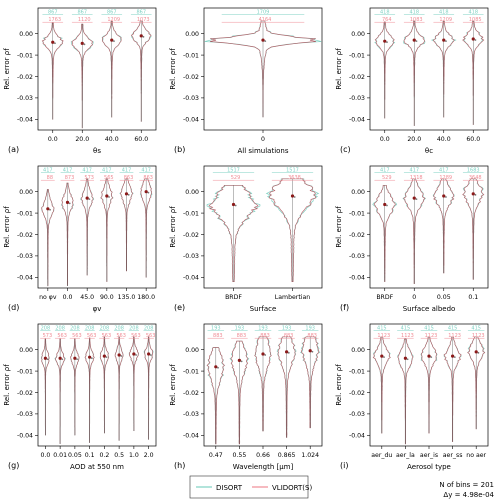 This screenshot has height=504, width=500. What do you see at coordinates (475, 178) in the screenshot?
I see `count-label-vlidort: 3648` at bounding box center [475, 178].